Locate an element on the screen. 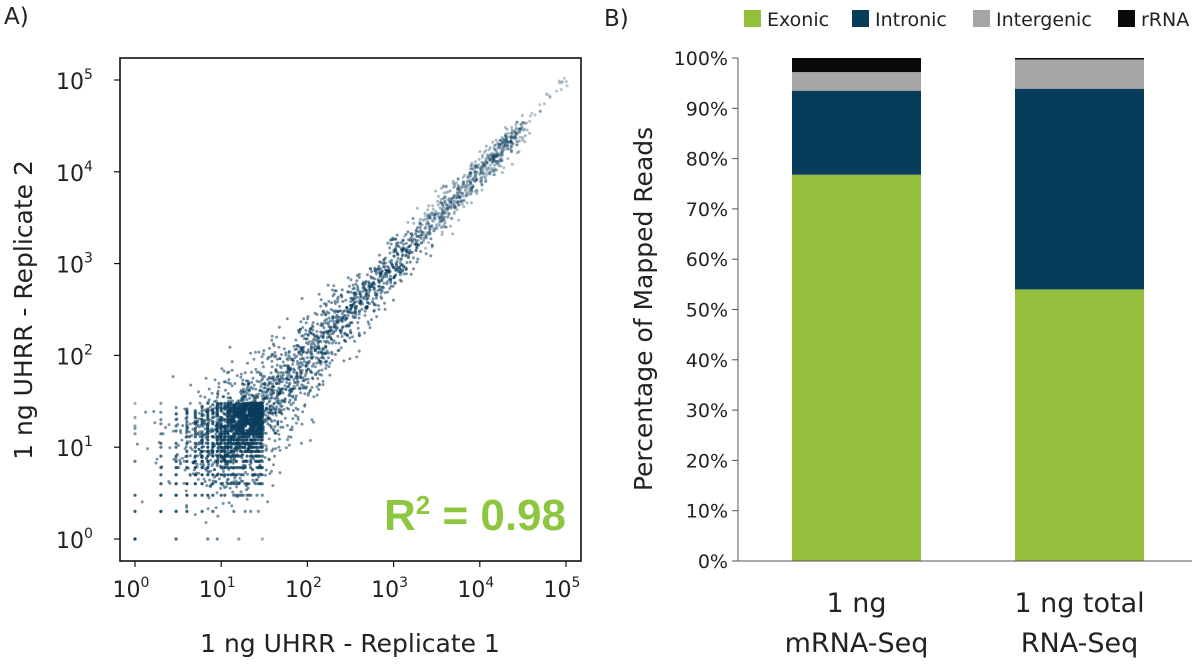 The image size is (1200, 669). scatter-y-tick-label: 103 is located at coordinates (74, 265).